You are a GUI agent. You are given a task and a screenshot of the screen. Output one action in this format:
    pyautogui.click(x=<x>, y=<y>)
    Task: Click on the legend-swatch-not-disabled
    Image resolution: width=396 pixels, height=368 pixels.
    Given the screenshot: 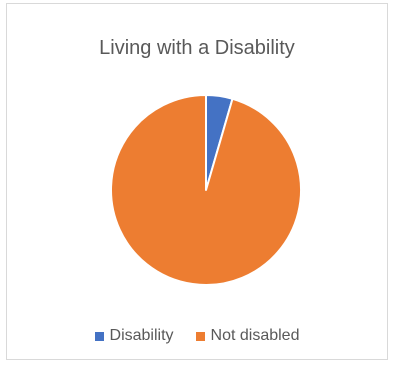 What is the action you would take?
    pyautogui.click(x=200, y=336)
    